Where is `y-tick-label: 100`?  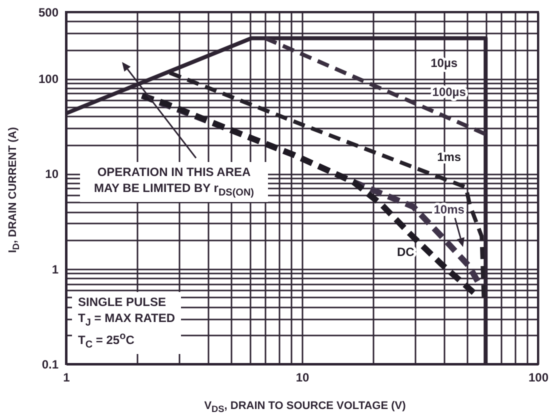
y-tick-label: 100 is located at coordinates (48, 79).